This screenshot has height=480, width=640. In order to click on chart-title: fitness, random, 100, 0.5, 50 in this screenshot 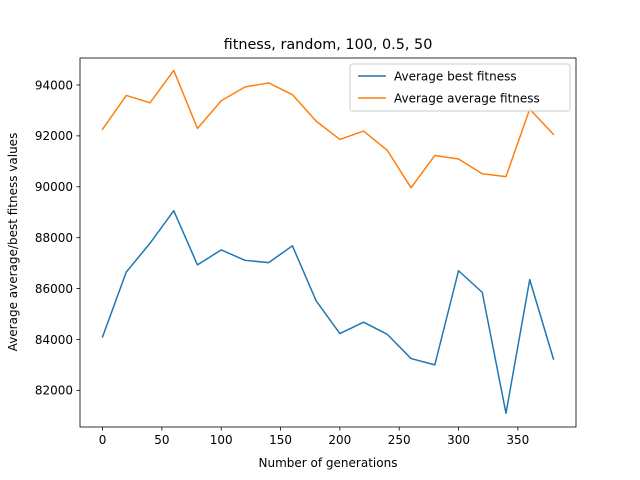, I will do `click(328, 45)`.